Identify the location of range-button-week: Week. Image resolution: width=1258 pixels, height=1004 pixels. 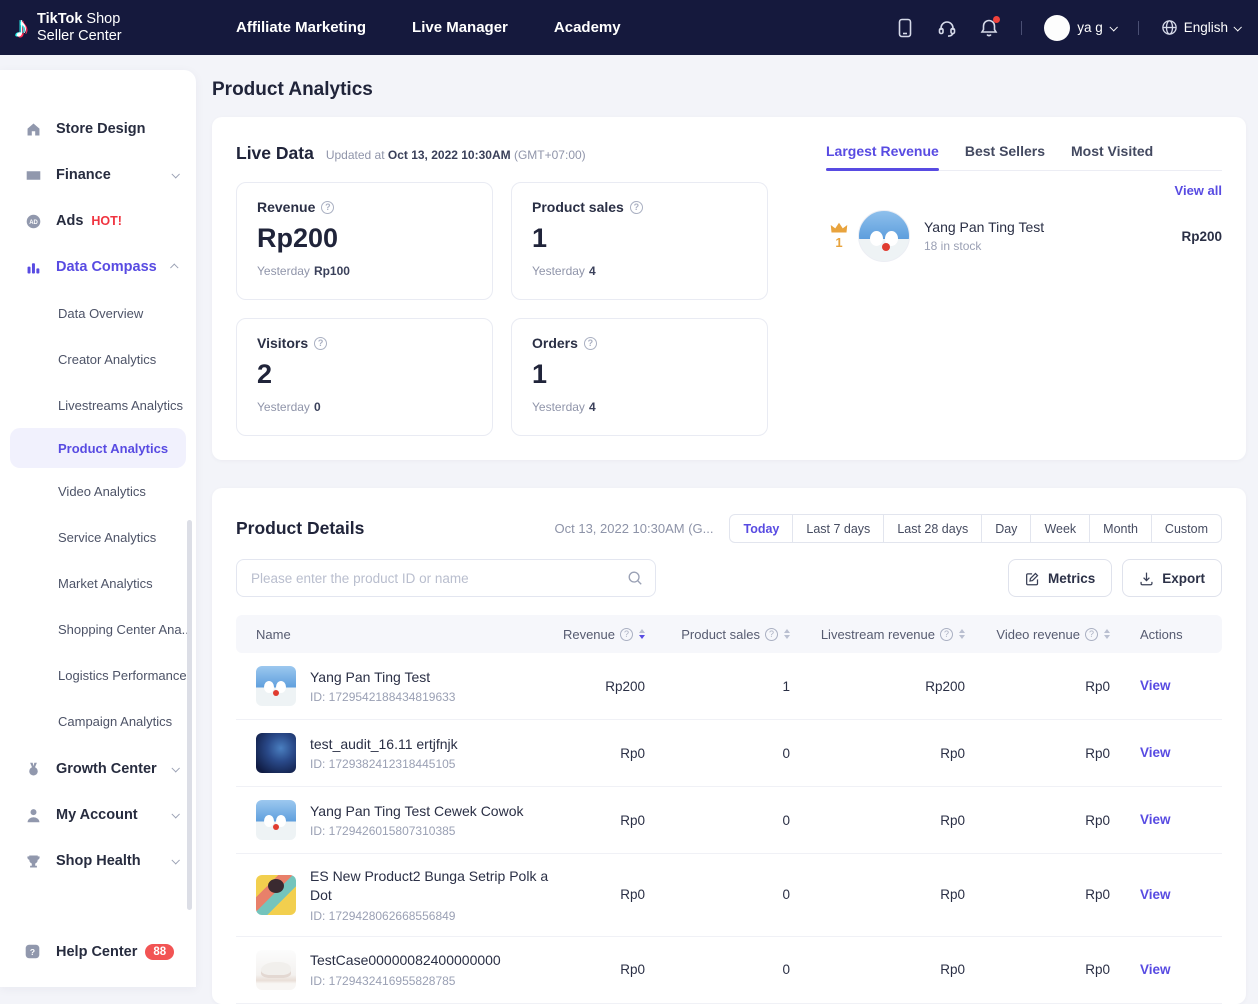
(1060, 528).